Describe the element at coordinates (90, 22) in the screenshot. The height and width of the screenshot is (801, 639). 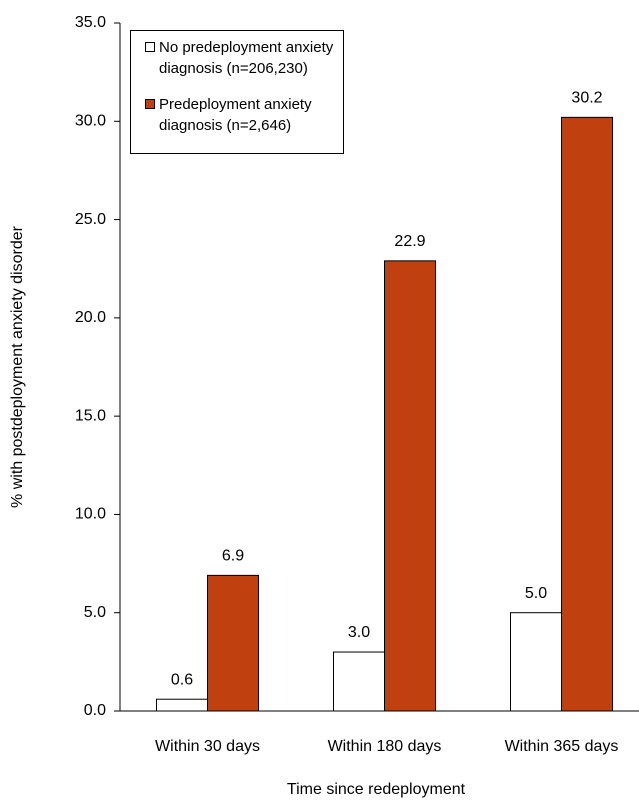
I see `y-tick-label: 35.0` at that location.